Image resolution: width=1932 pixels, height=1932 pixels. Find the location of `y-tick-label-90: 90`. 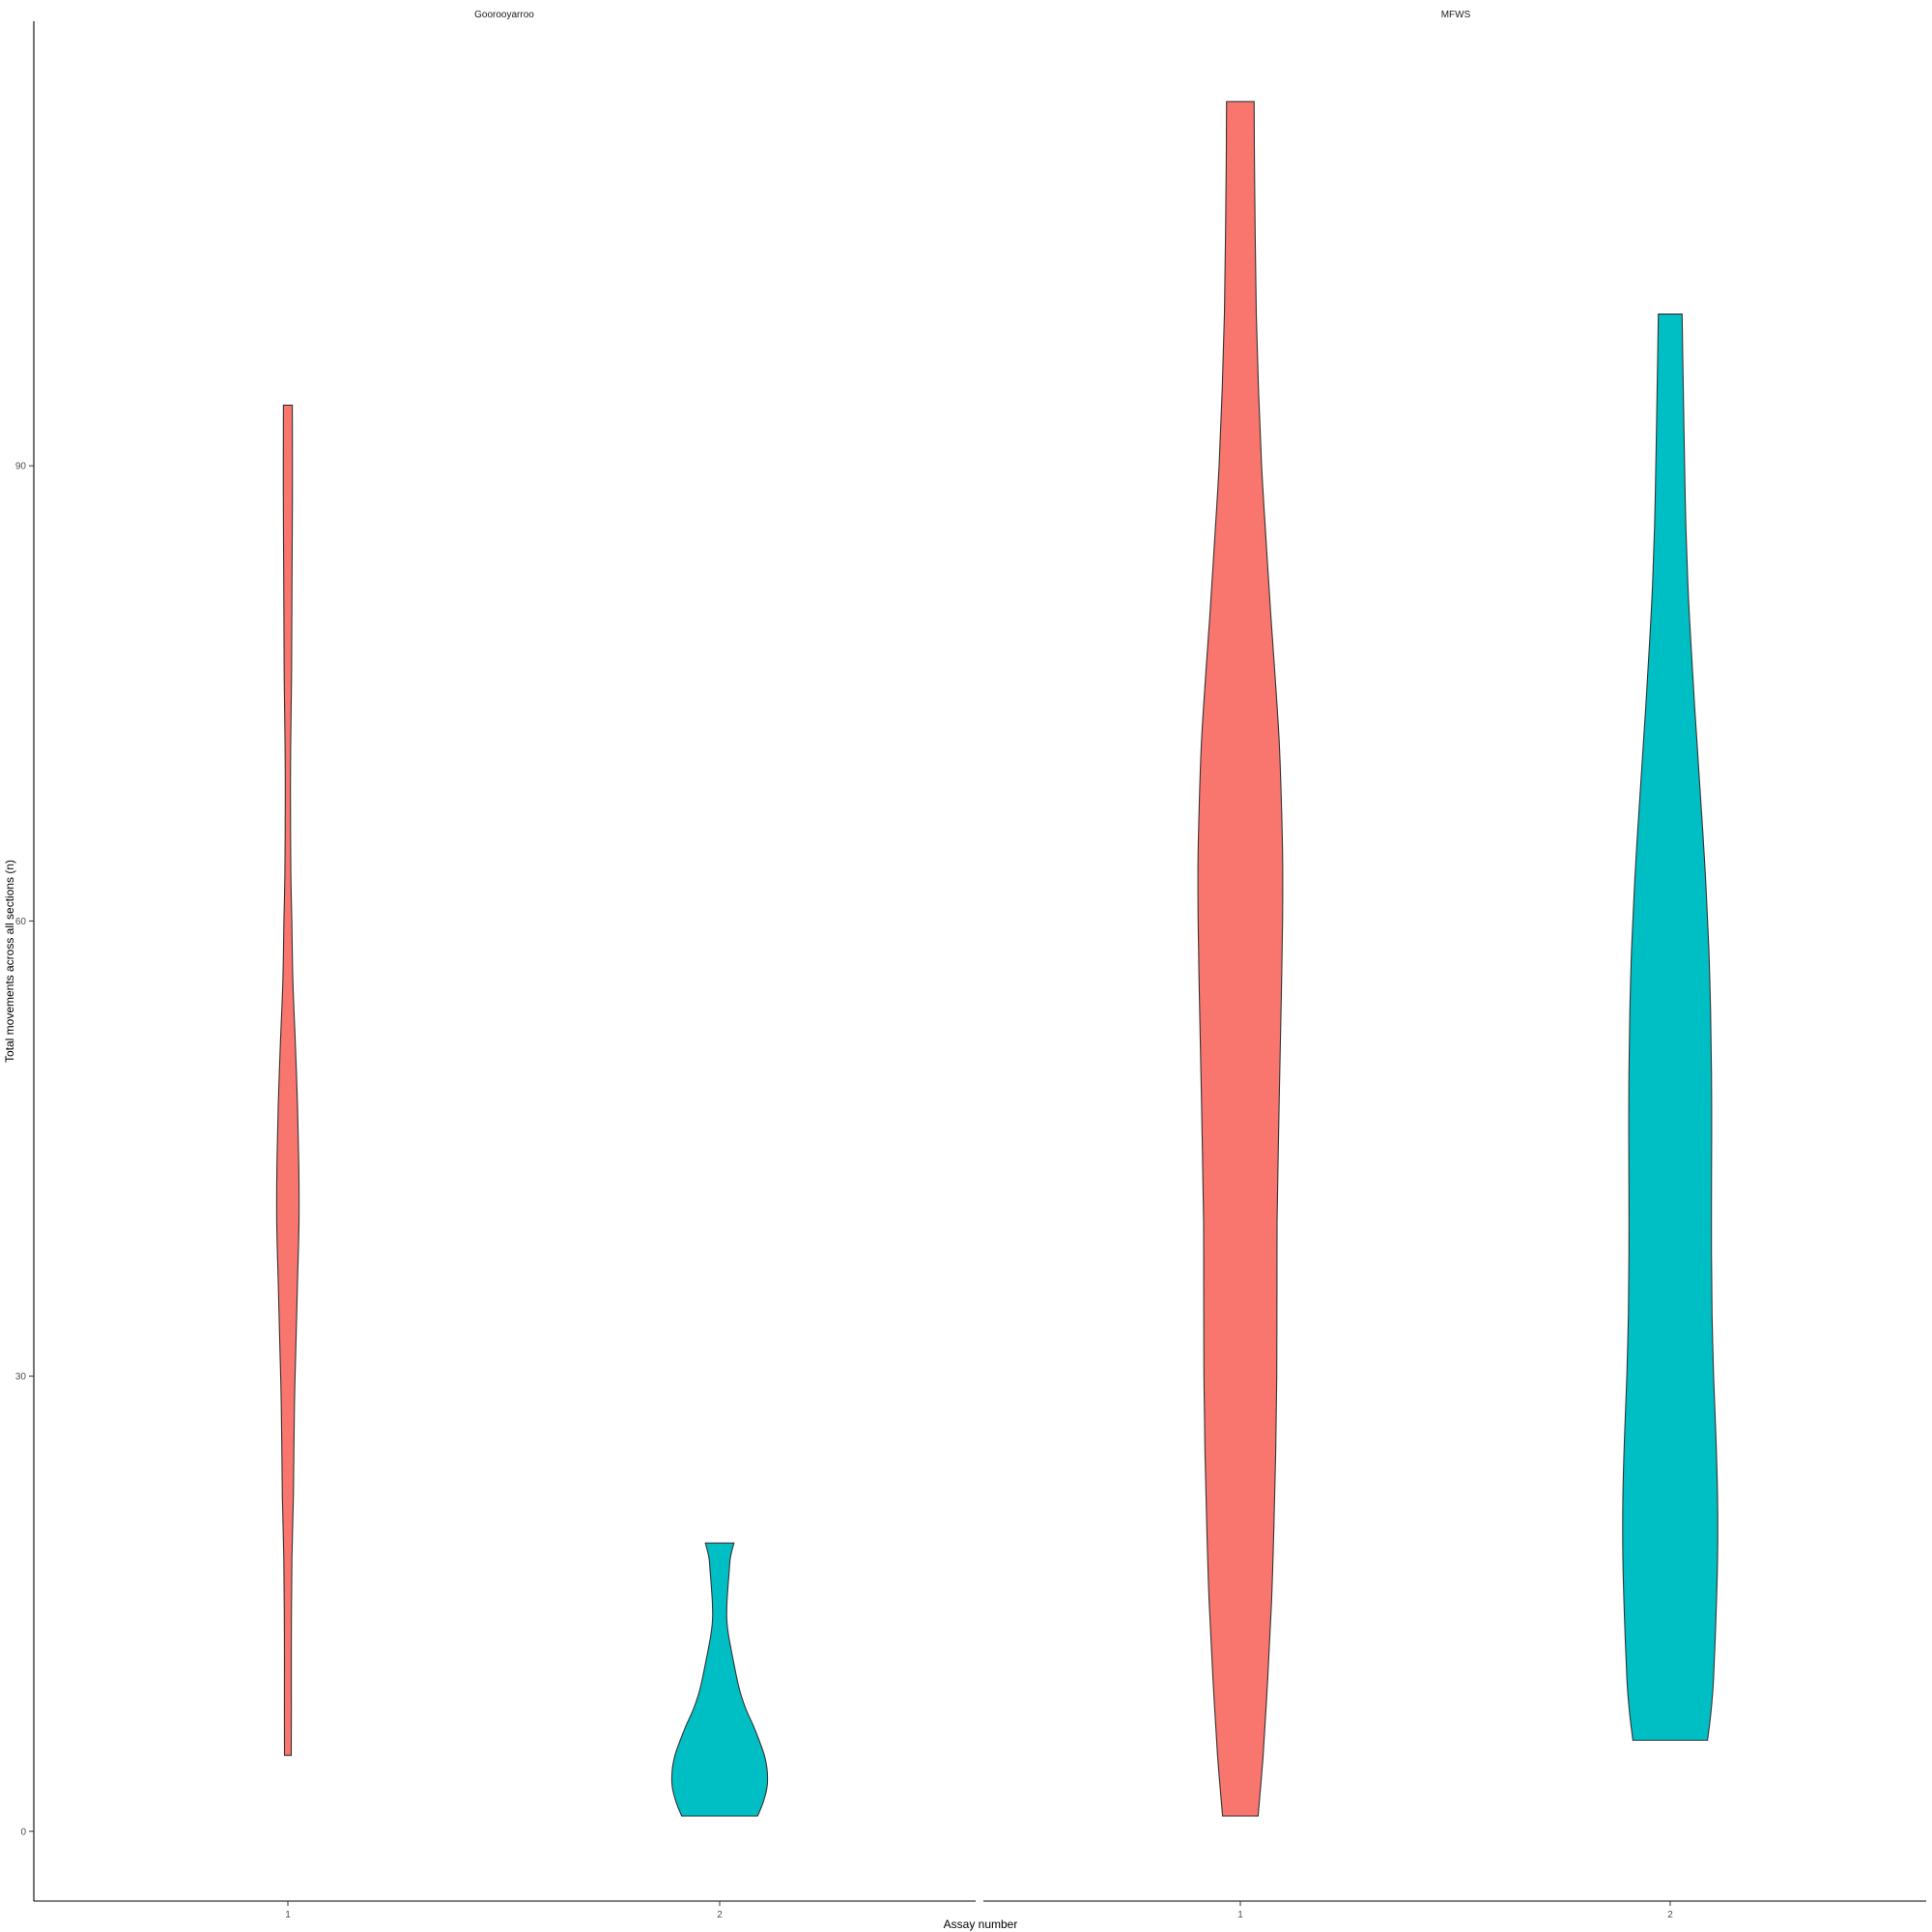

y-tick-label-90: 90 is located at coordinates (21, 467).